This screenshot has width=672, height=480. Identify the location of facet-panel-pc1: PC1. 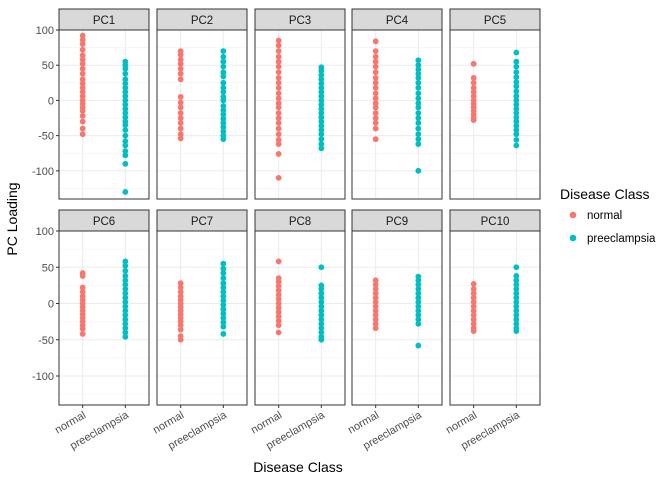
(104, 104).